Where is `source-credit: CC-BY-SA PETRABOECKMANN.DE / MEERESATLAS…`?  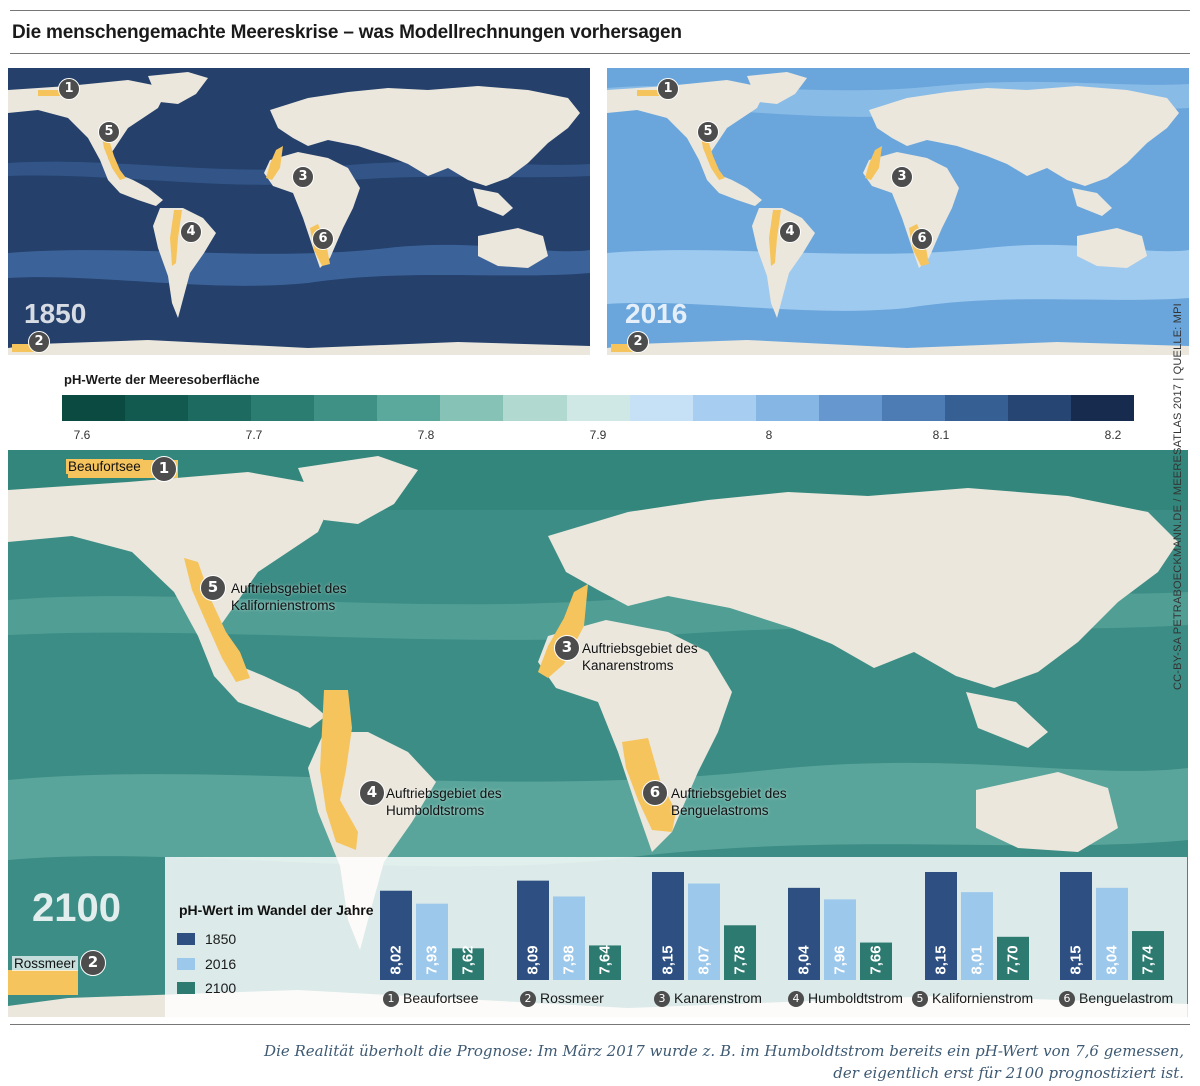 source-credit: CC-BY-SA PETRABOECKMANN.DE / MEERESATLAS… is located at coordinates (1178, 496).